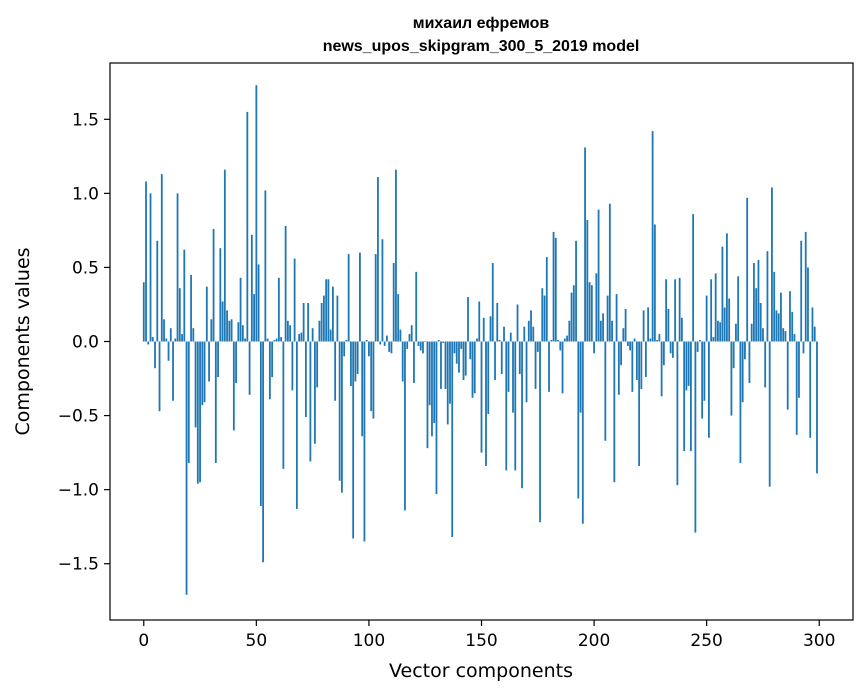 Image resolution: width=867 pixels, height=696 pixels. What do you see at coordinates (85, 194) in the screenshot?
I see `y-tick-label: 1.0` at bounding box center [85, 194].